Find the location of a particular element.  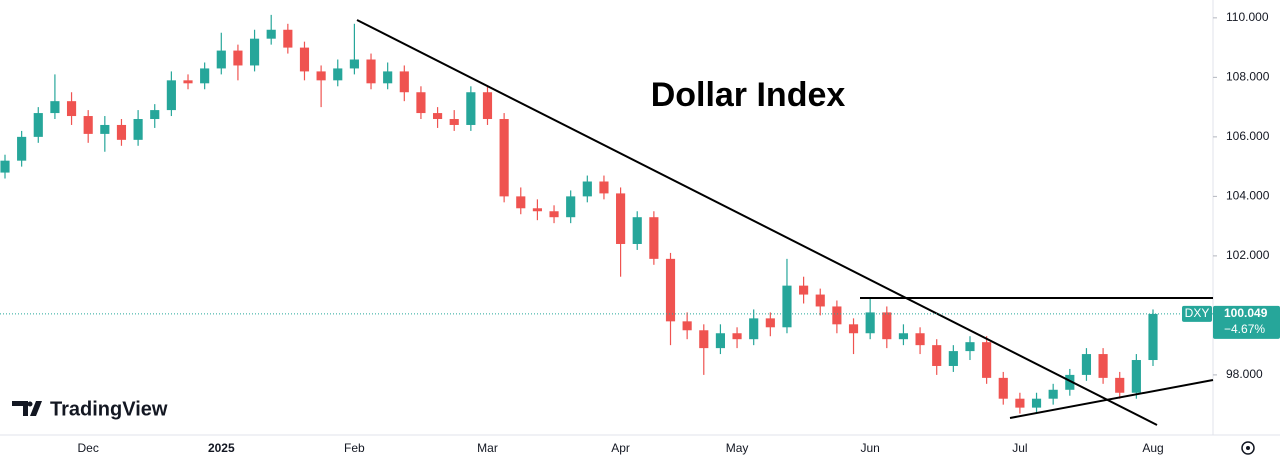

x-tick-label: Jun is located at coordinates (869, 448).